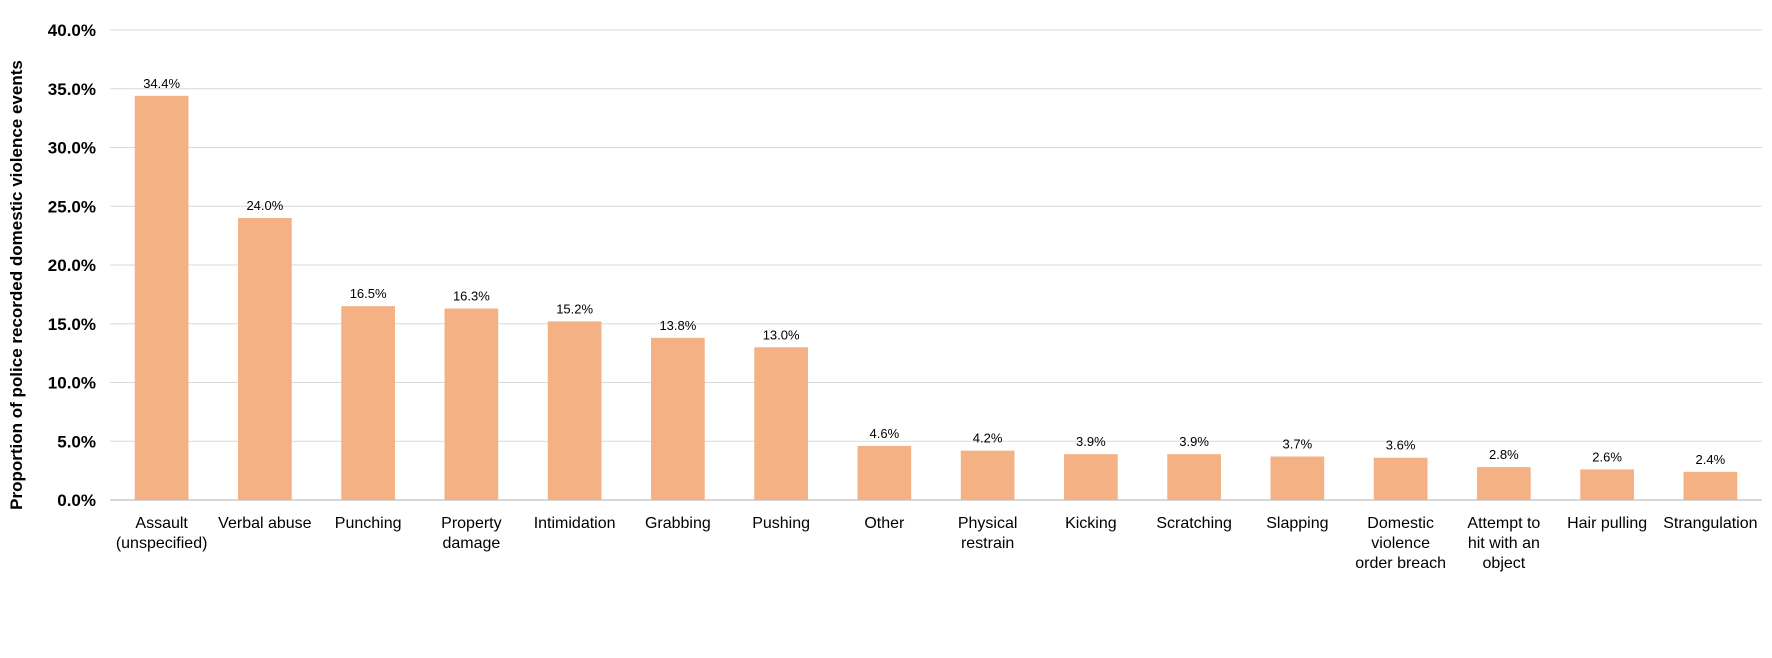  Describe the element at coordinates (471, 533) in the screenshot. I see `x-tick-label: Property damage` at that location.